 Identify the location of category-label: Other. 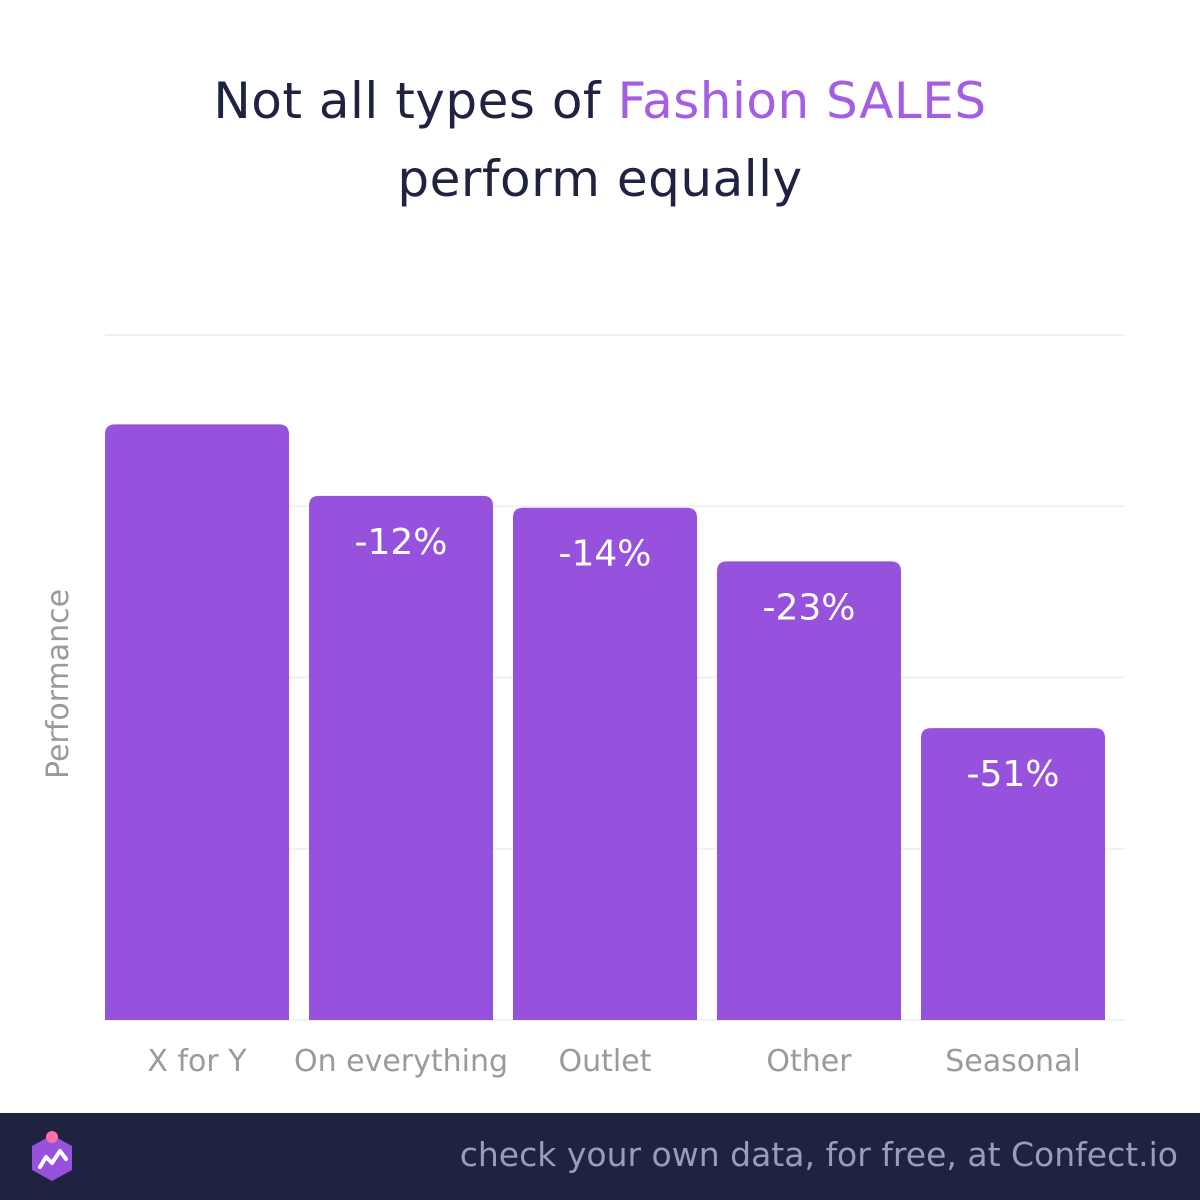
(809, 1061).